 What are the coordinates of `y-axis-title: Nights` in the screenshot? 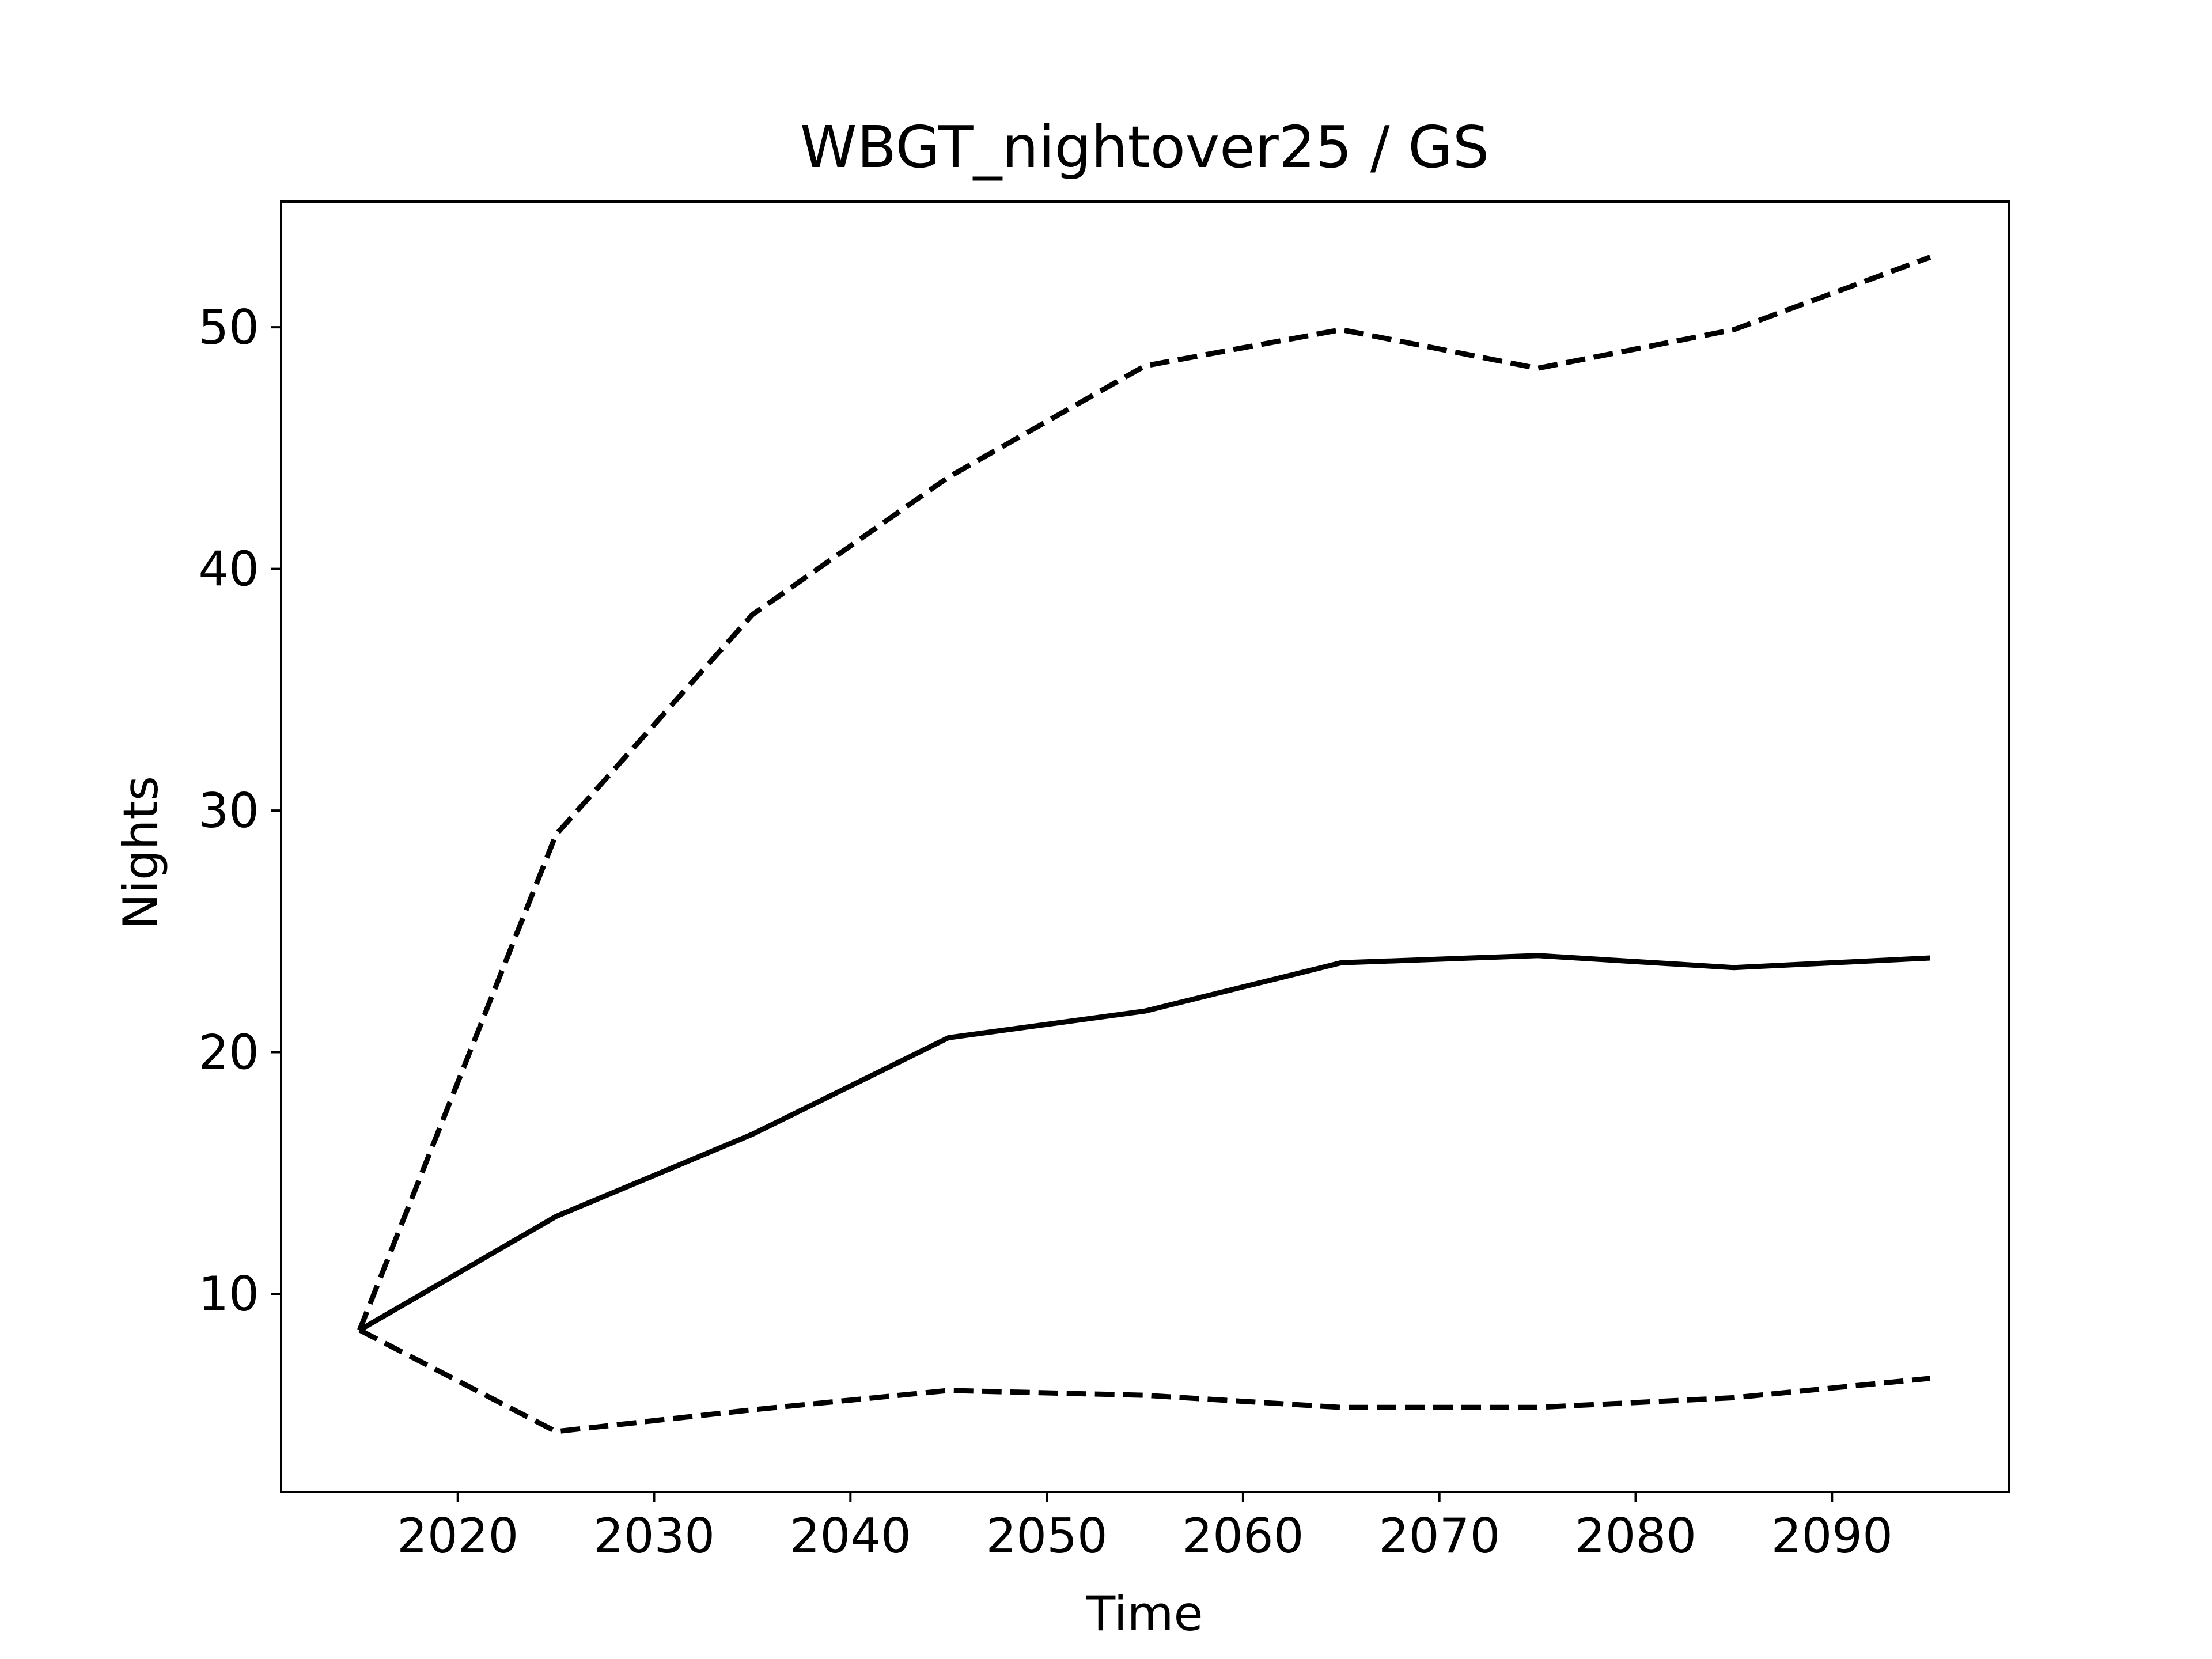 It's located at (141, 852).